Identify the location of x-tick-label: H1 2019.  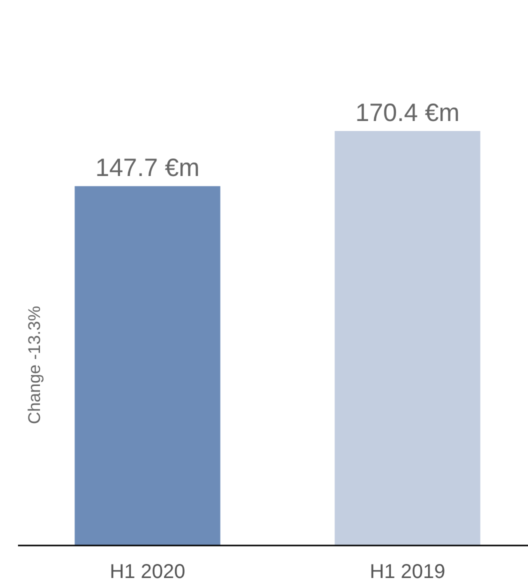
(408, 572).